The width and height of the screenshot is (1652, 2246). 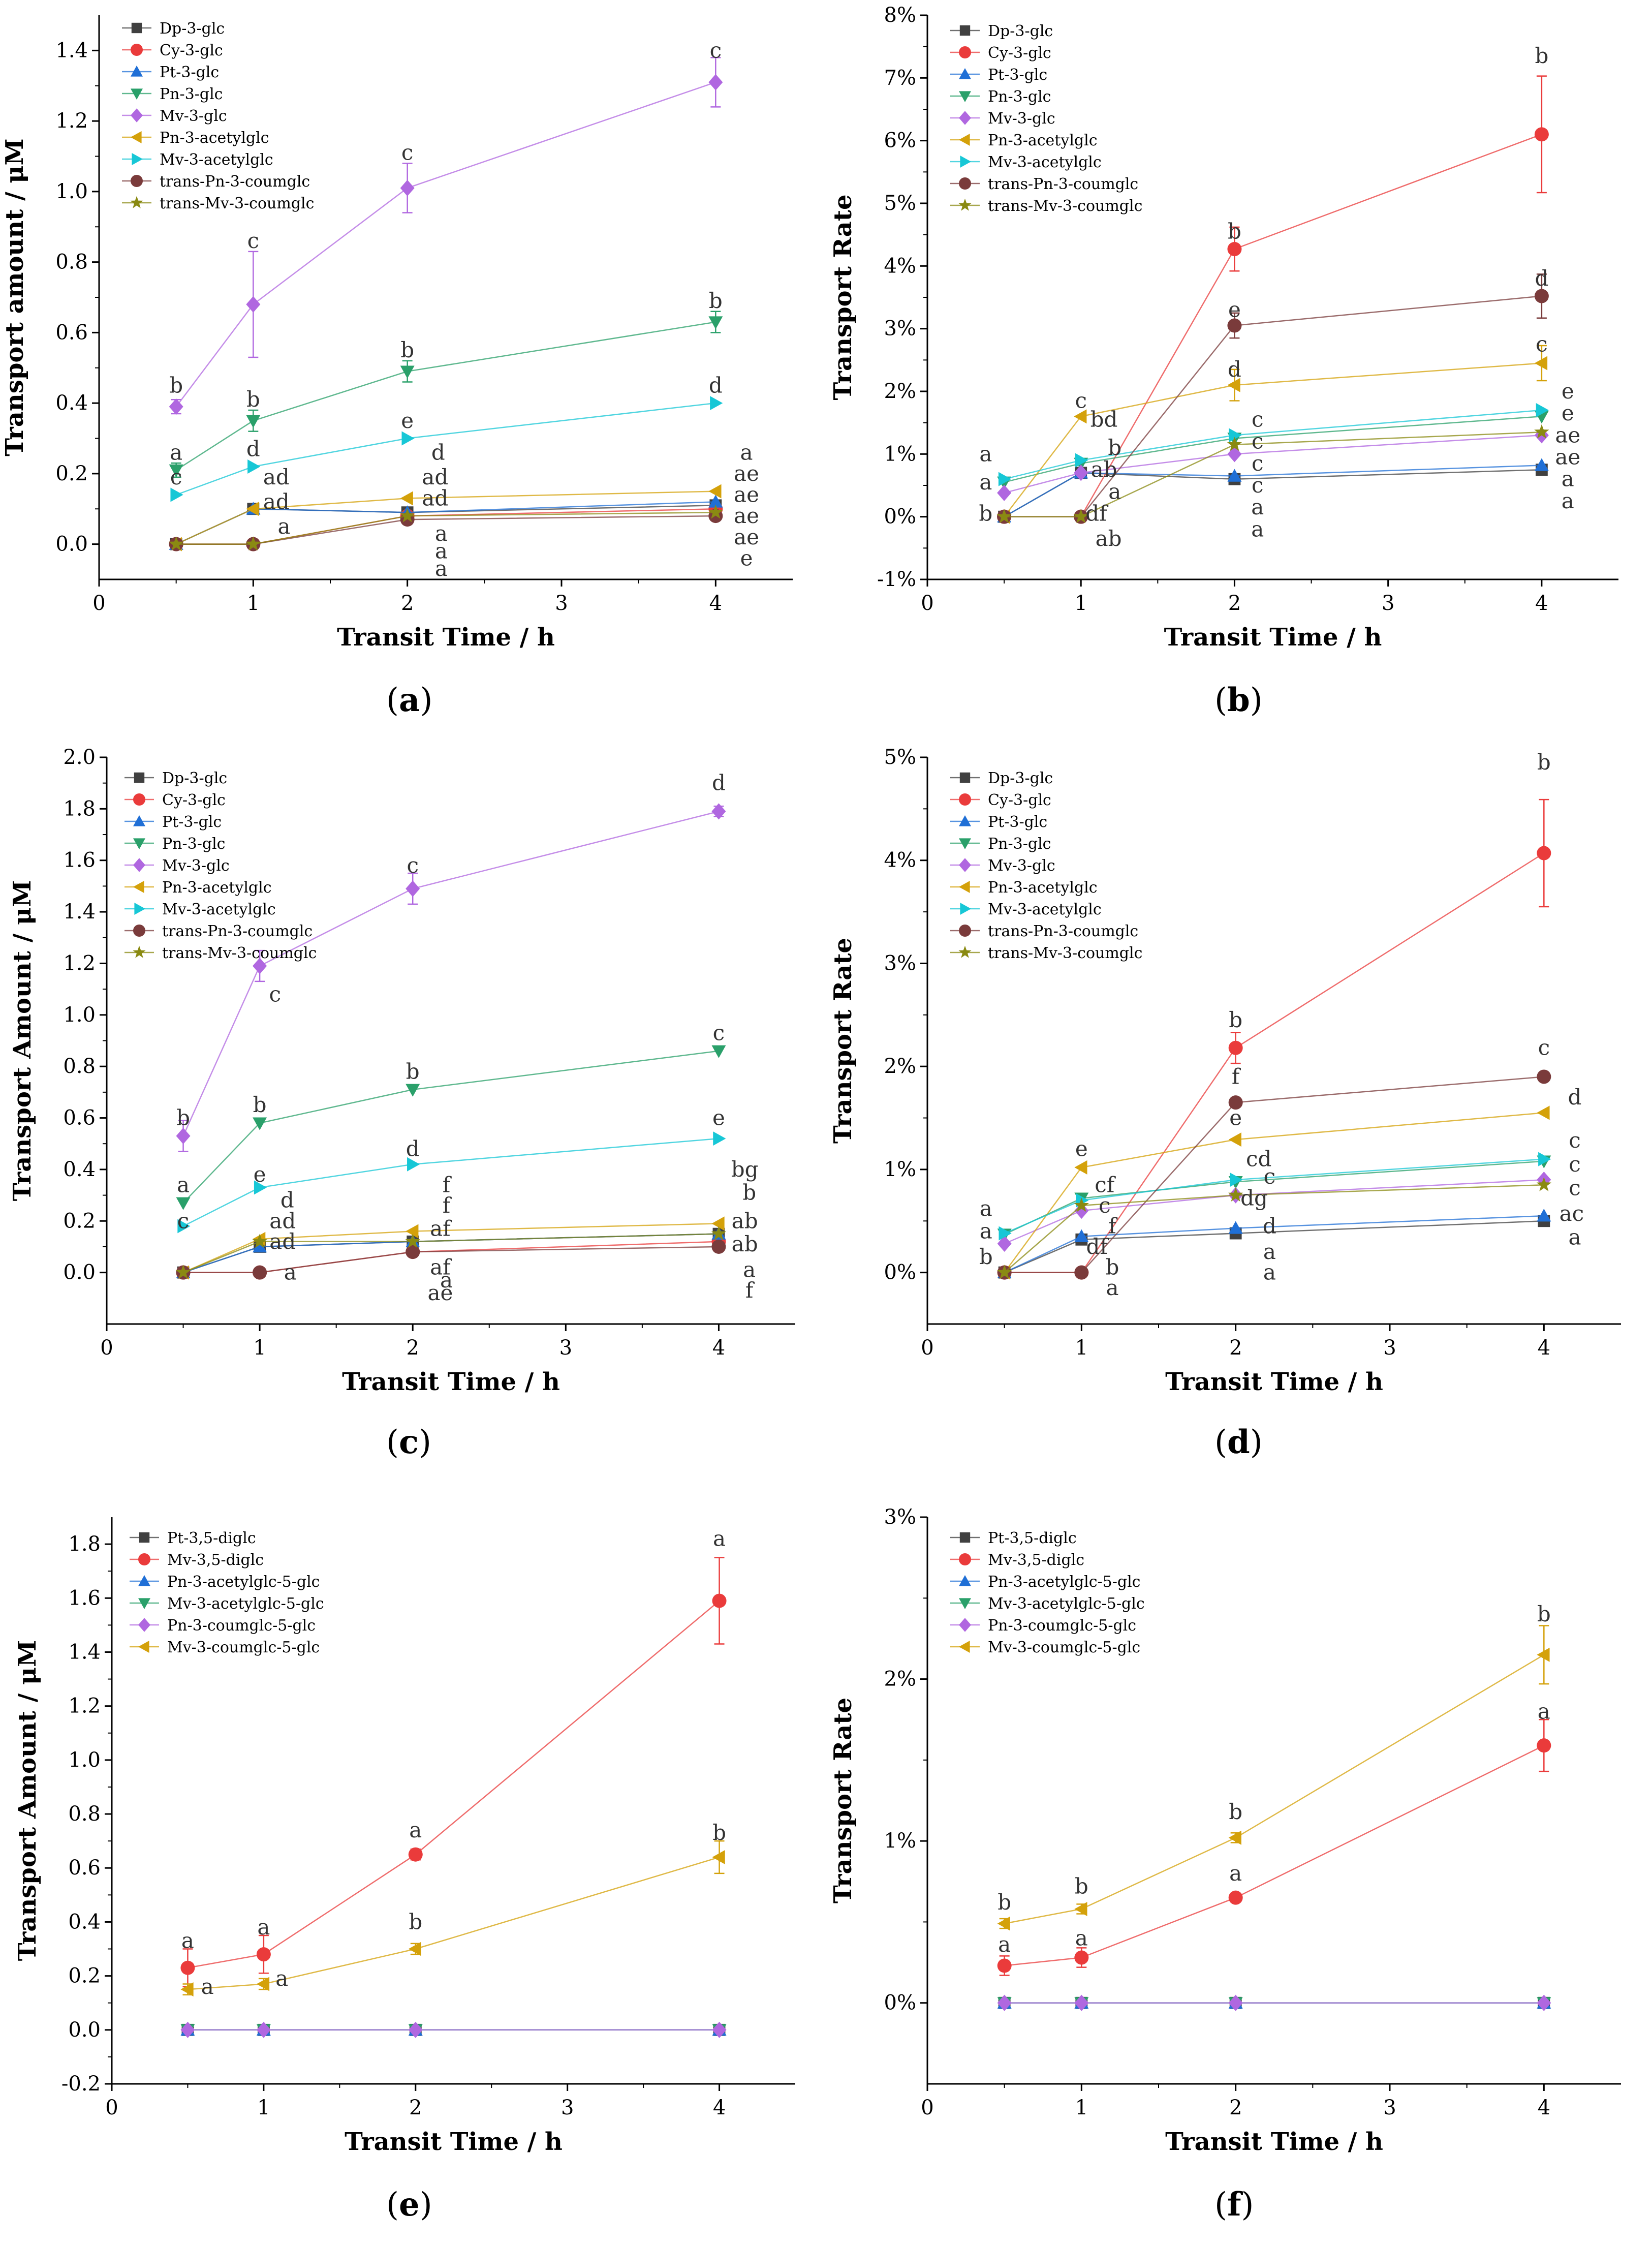 I want to click on y-tick-label: 3%, so click(x=900, y=1517).